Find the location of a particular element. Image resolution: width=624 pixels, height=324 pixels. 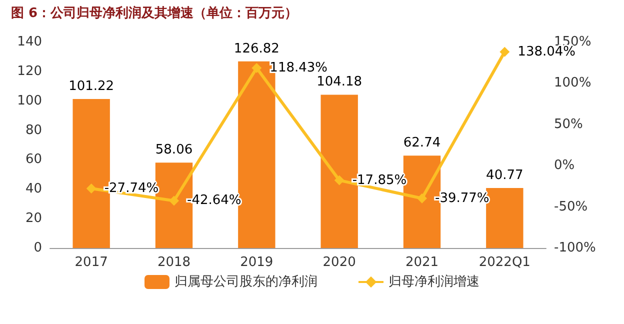

y2-tick-label: 100% is located at coordinates (573, 83).